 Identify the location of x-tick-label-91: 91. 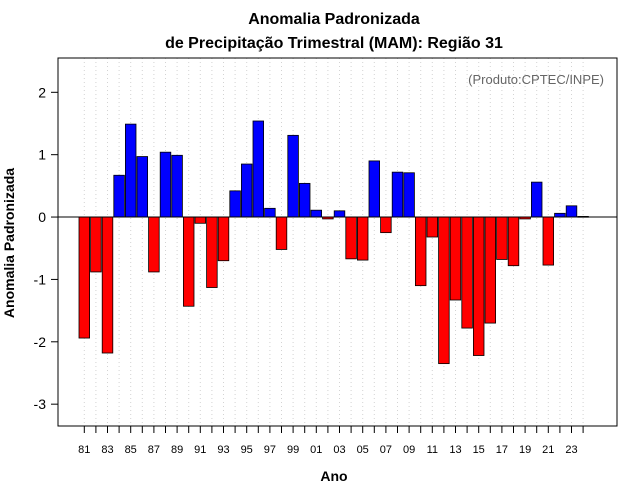
(200, 450).